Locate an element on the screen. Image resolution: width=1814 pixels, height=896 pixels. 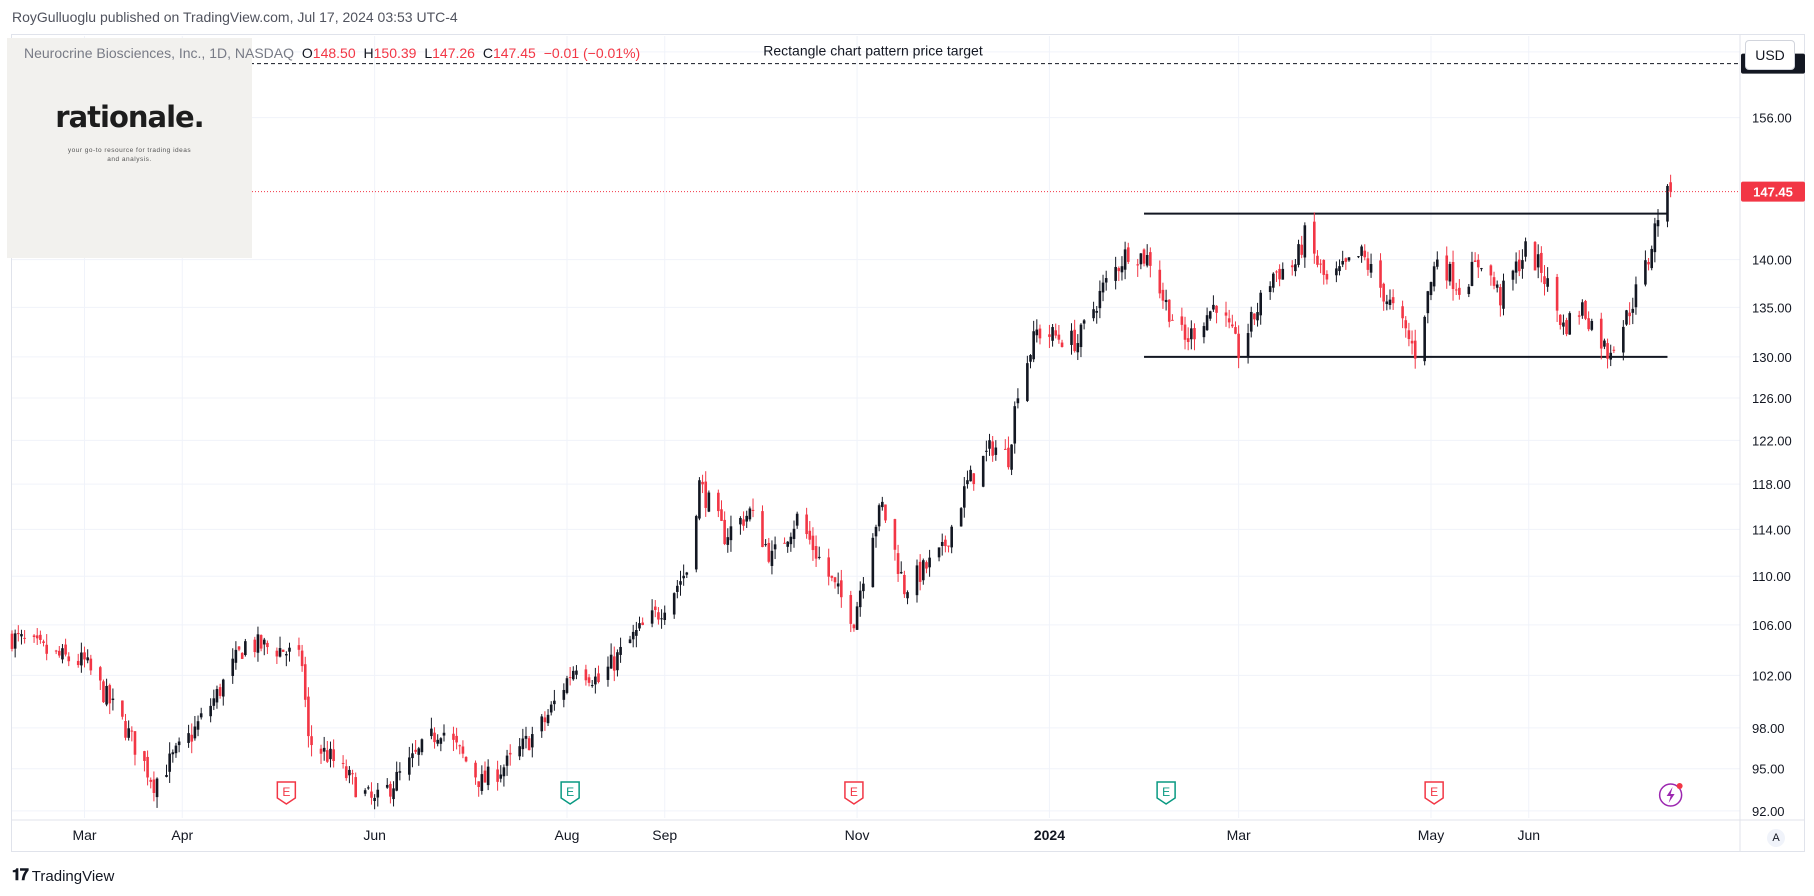
change-value: −0.01 (−0.01%) is located at coordinates (592, 53).